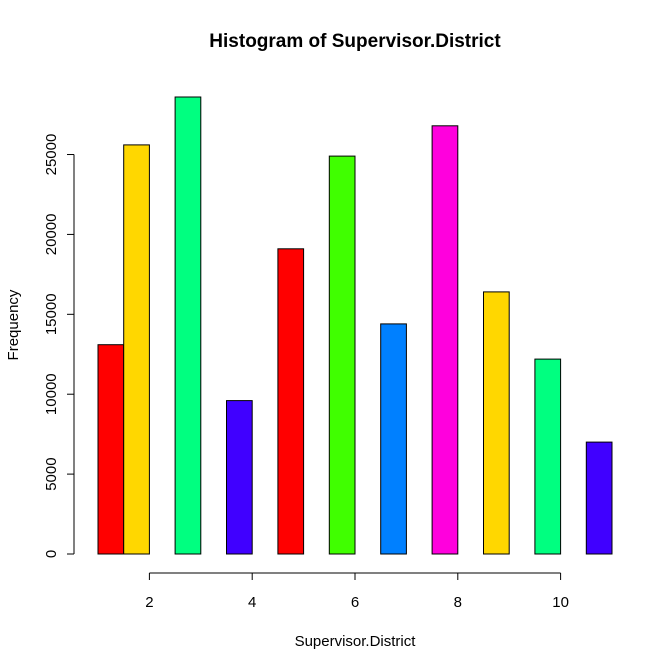 The image size is (672, 671). I want to click on y-tick-label-20000: 20000, so click(51, 235).